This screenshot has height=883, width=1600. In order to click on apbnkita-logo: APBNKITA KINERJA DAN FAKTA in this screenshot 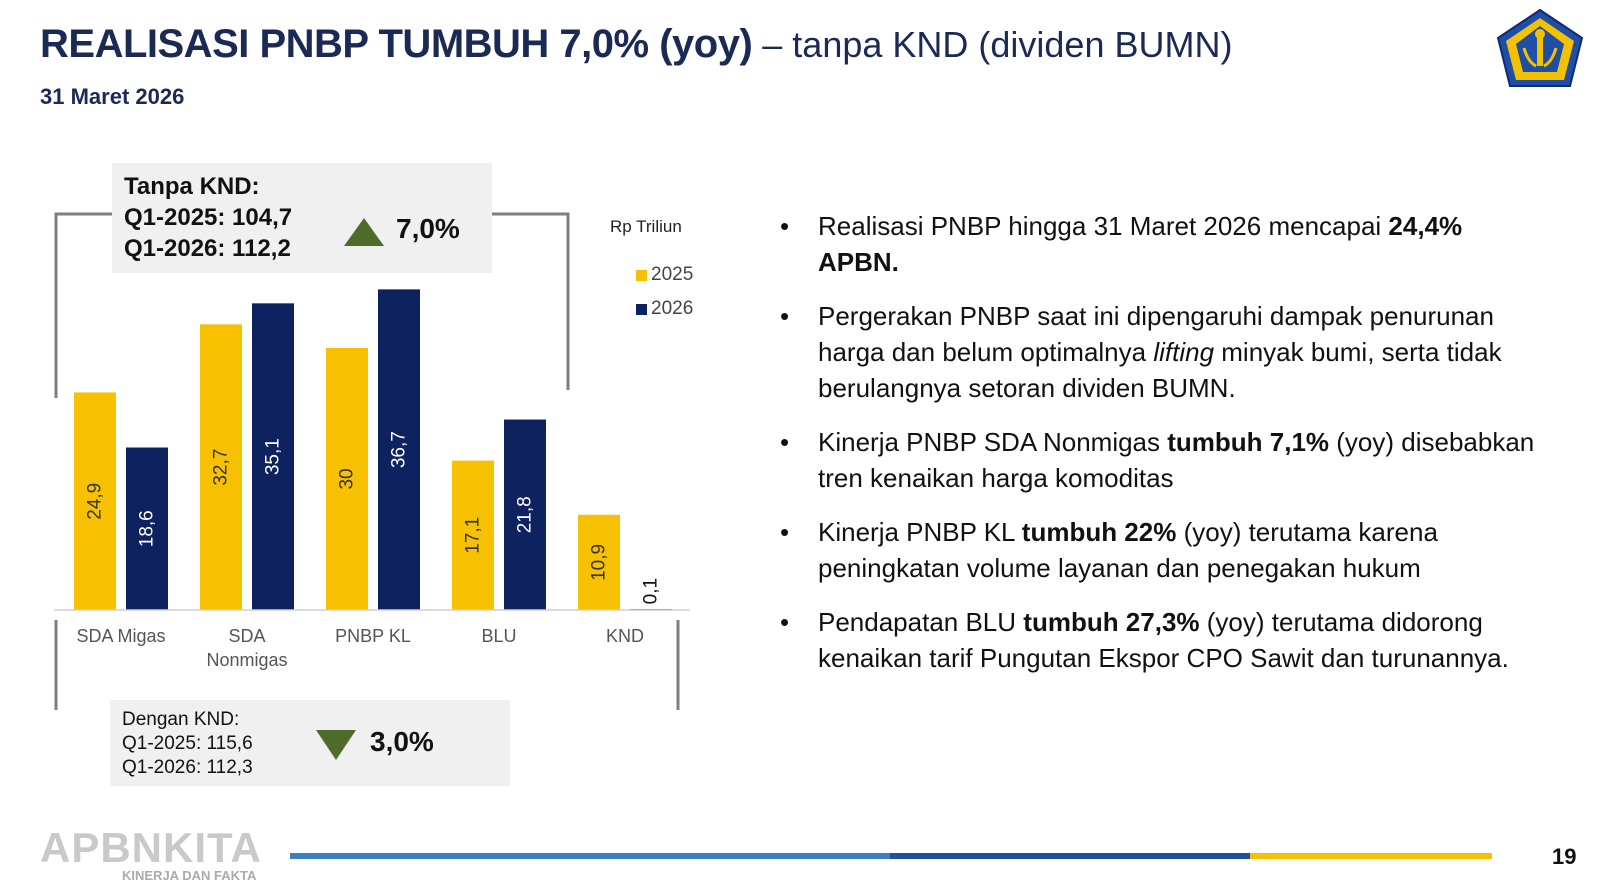, I will do `click(151, 853)`.